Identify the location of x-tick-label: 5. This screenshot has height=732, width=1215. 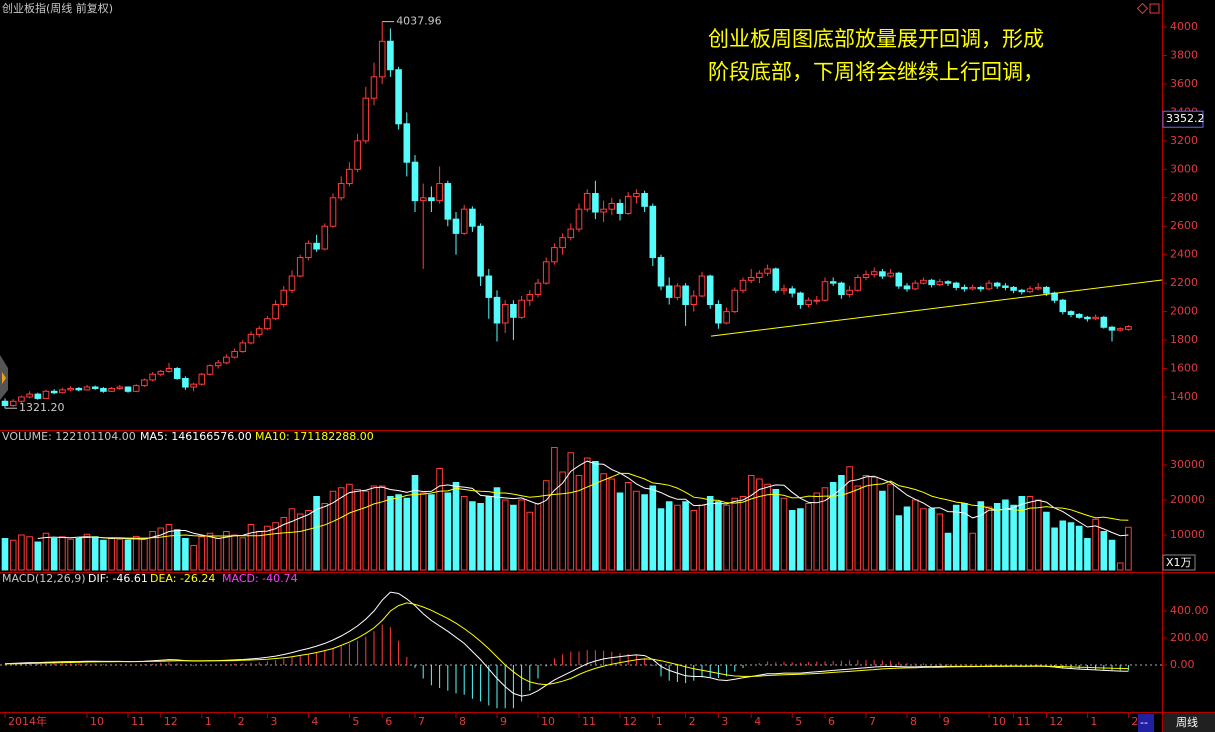
(355, 721).